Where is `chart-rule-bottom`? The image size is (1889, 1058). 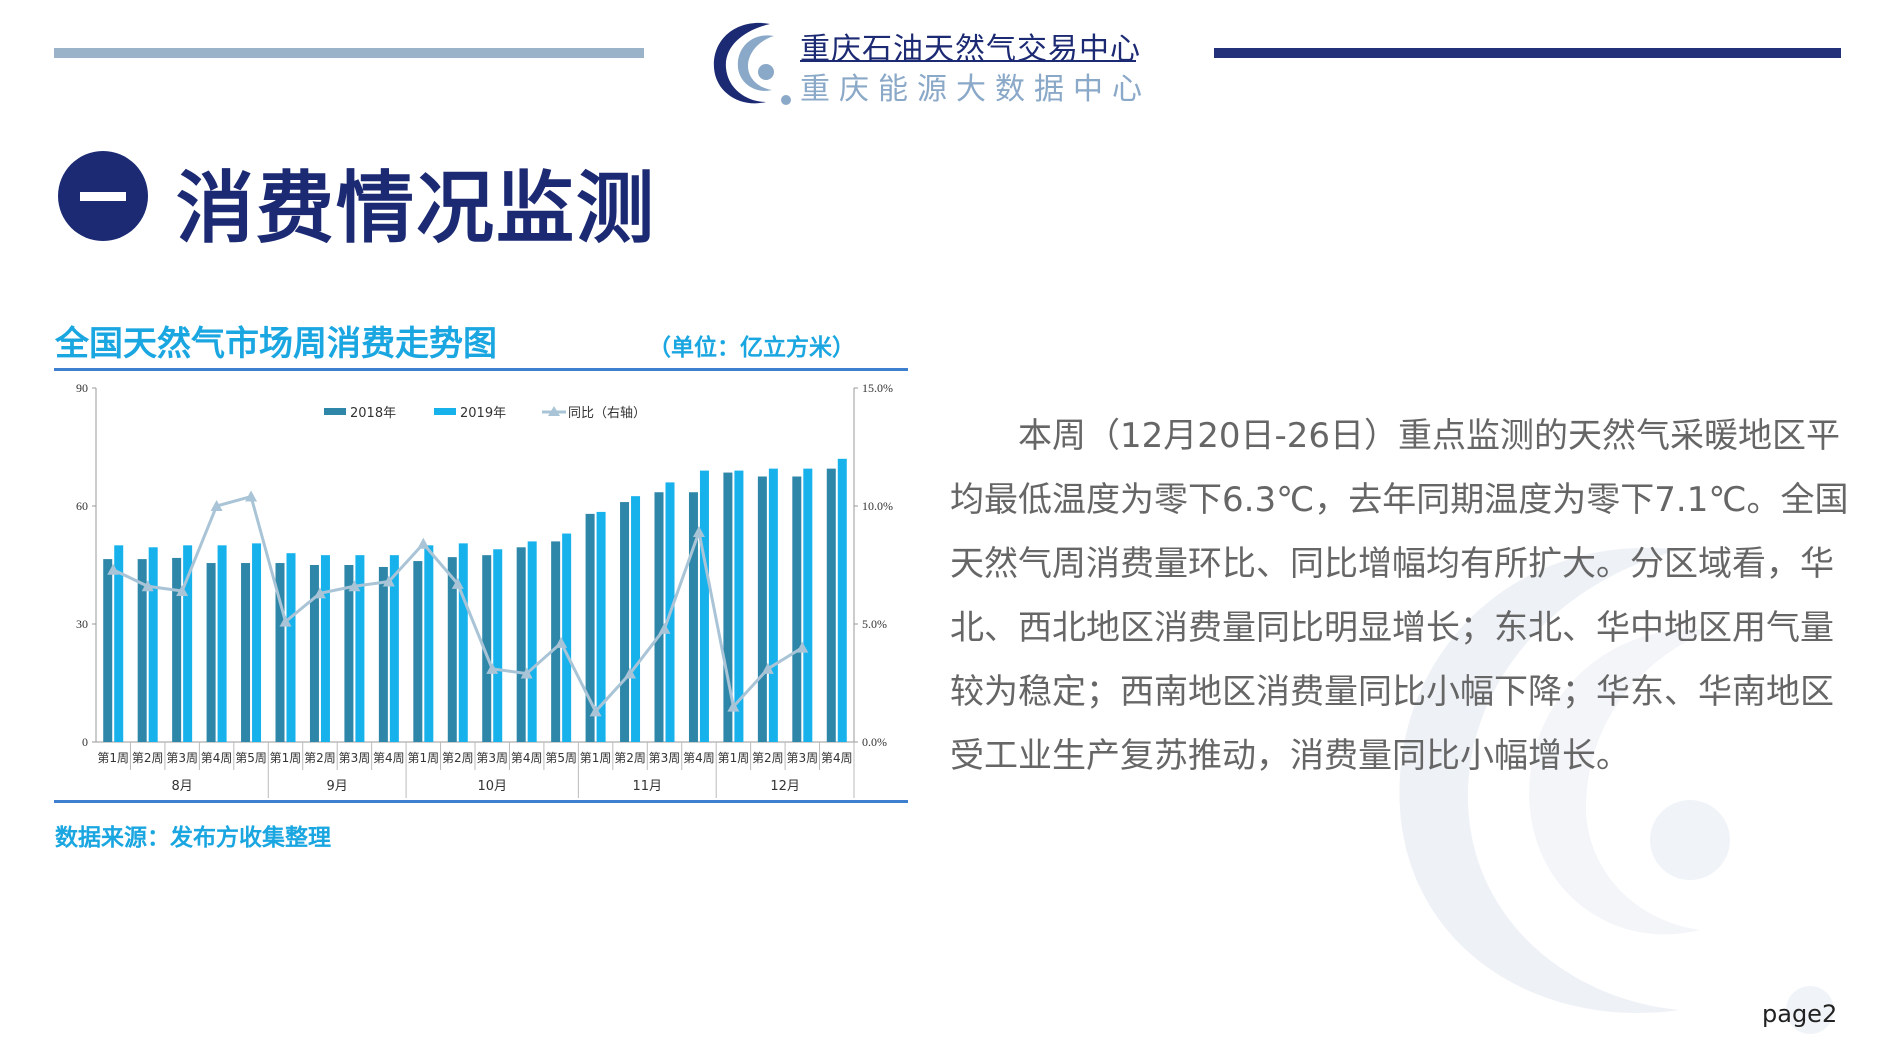 chart-rule-bottom is located at coordinates (481, 801).